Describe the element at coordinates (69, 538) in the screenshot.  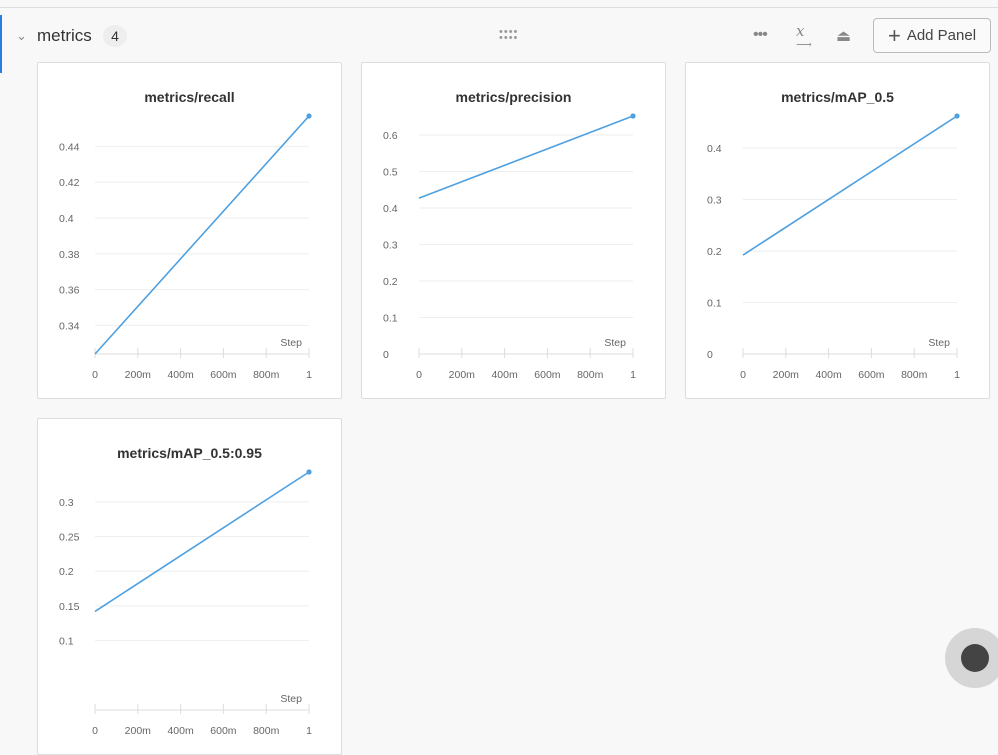
I see `y-tick-label: 0.25` at that location.